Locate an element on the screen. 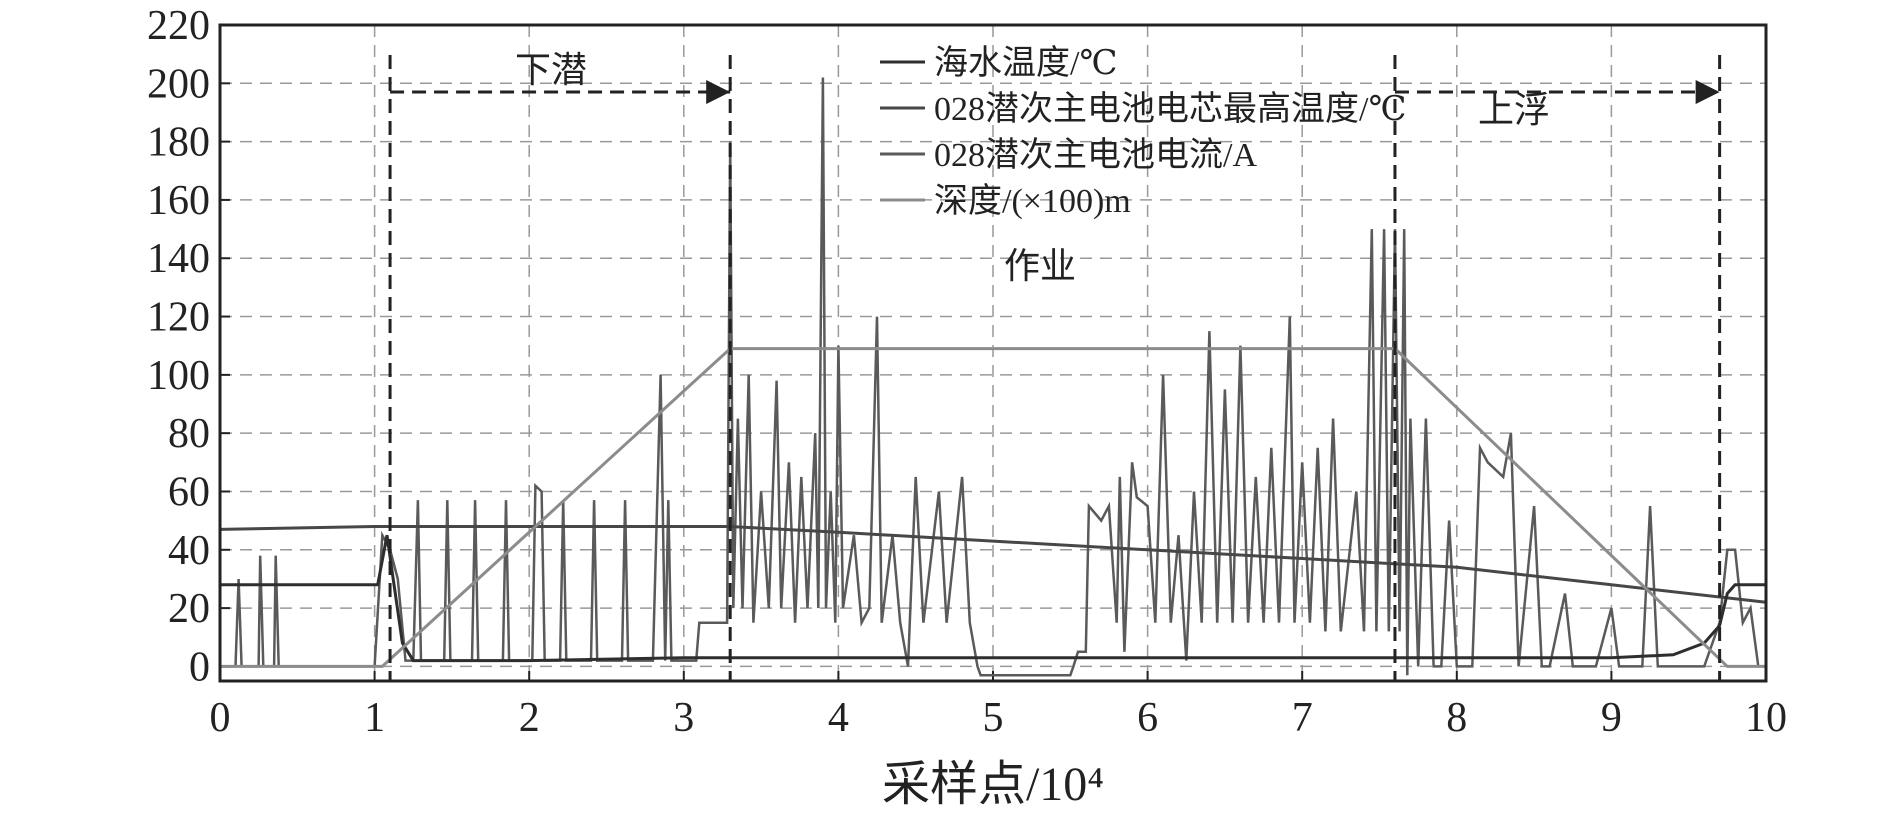 The width and height of the screenshot is (1890, 831). x-axis-title: 采样点/10⁴ is located at coordinates (993, 784).